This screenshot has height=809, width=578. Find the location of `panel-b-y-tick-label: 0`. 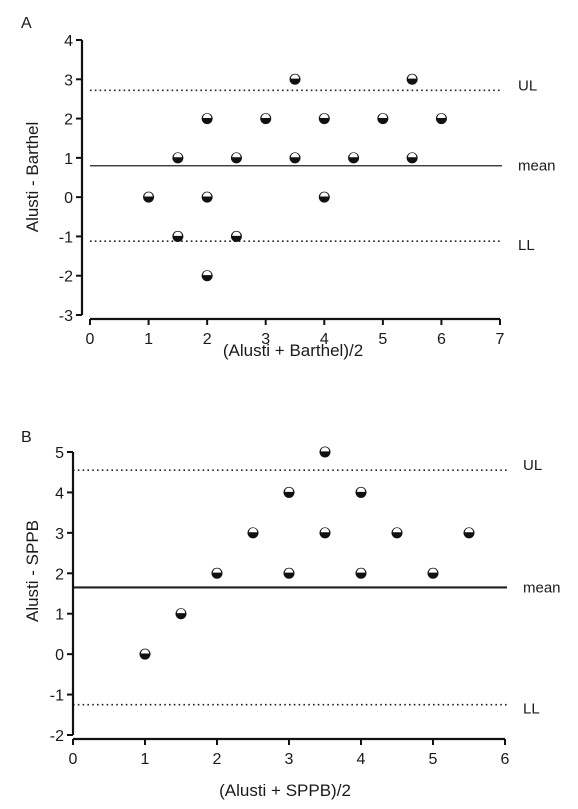

panel-b-y-tick-label: 0 is located at coordinates (59, 655).